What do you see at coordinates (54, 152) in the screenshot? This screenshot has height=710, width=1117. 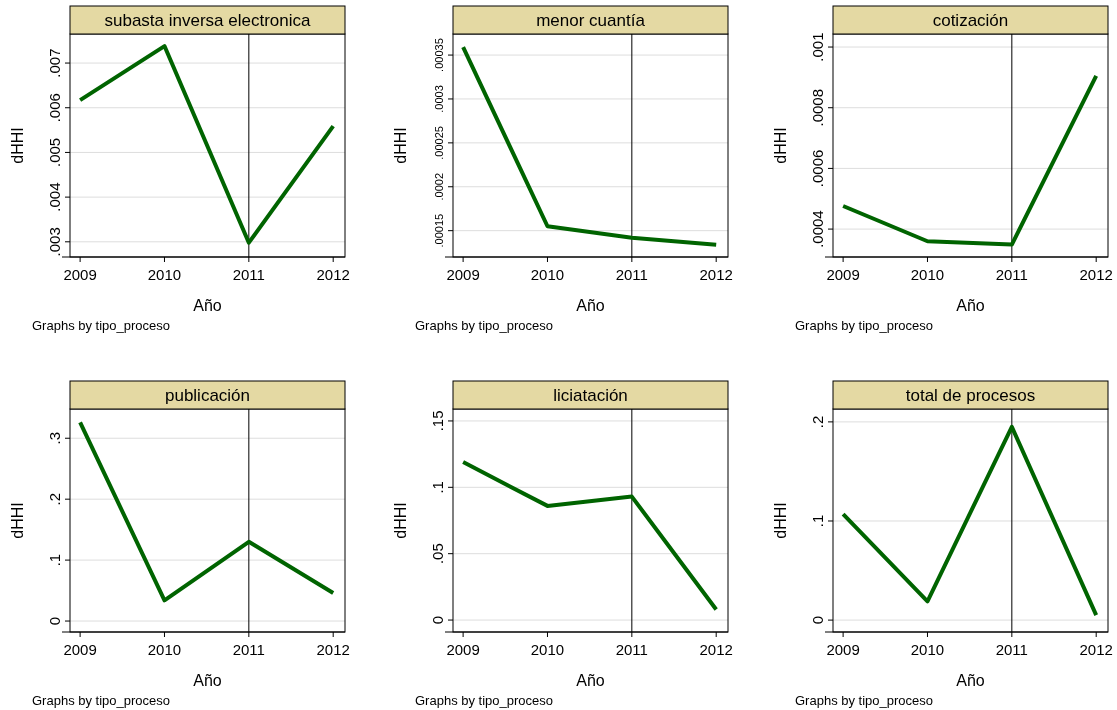 I see `y-tick-label: .005` at bounding box center [54, 152].